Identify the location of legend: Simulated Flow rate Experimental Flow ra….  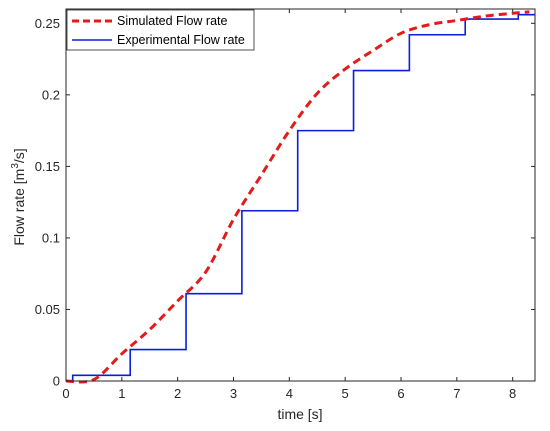
(160, 30).